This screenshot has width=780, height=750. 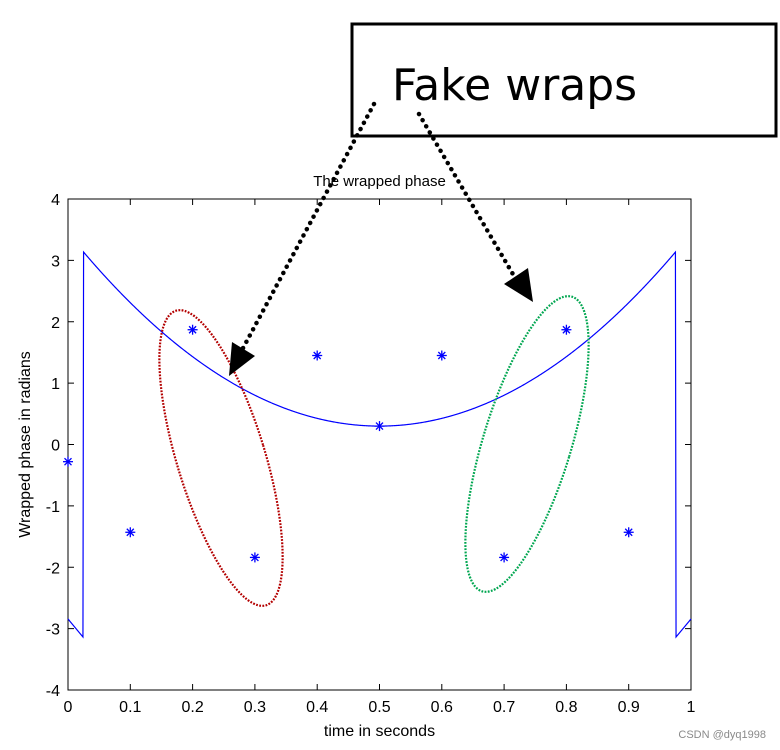 What do you see at coordinates (474, 206) in the screenshot?
I see `fake-wrap-arrow-right` at bounding box center [474, 206].